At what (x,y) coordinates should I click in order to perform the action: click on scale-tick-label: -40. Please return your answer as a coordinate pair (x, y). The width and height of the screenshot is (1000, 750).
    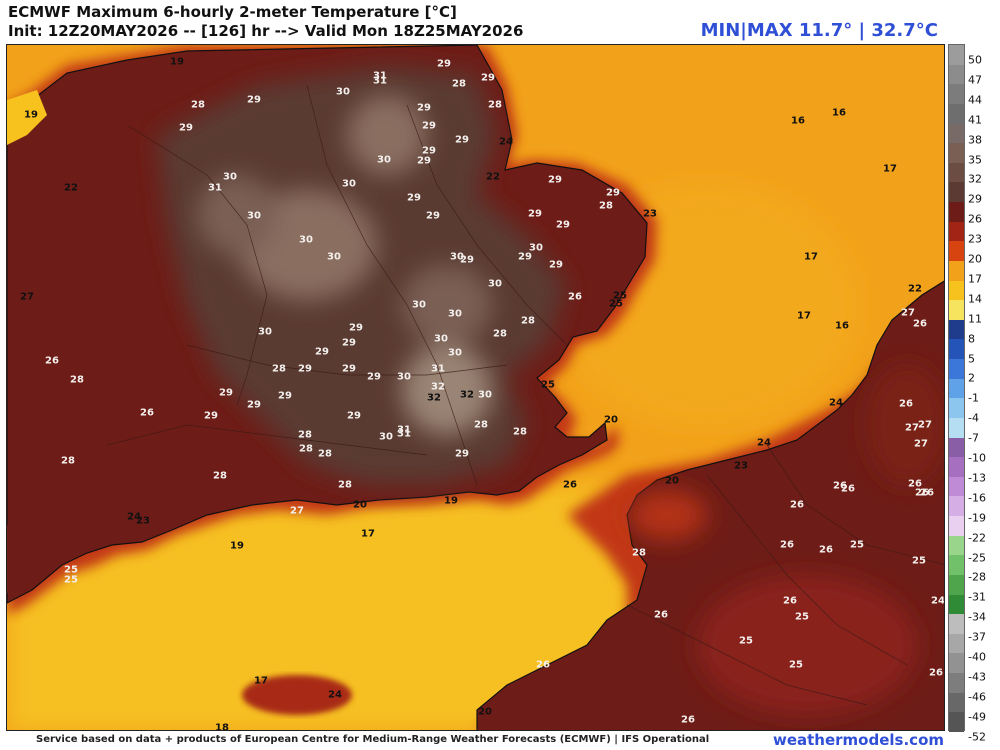
    Looking at the image, I should click on (977, 657).